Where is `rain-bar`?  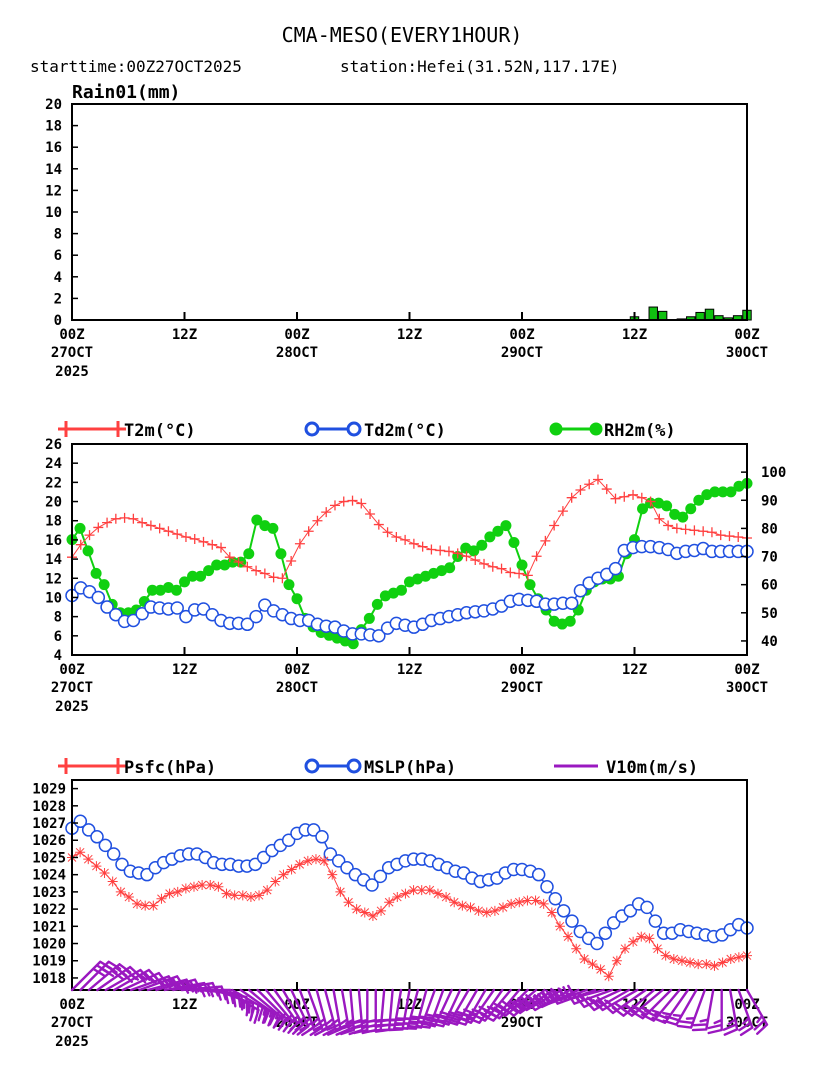
rain-bar is located at coordinates (709, 314).